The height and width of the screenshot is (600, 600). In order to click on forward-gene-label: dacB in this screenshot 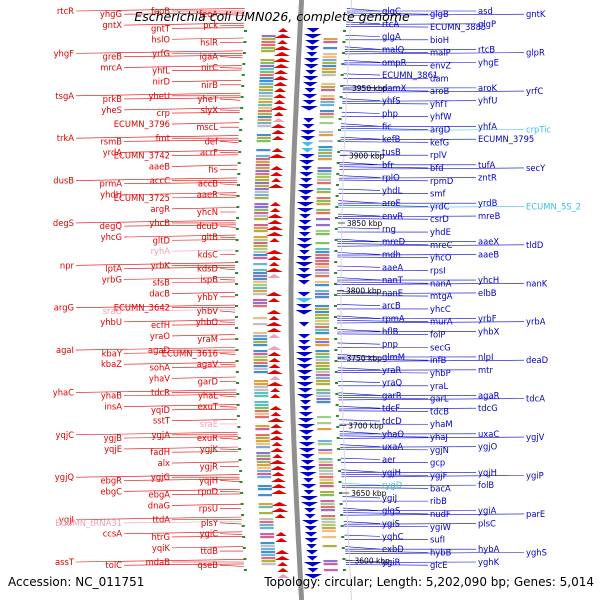, I will do `click(159, 294)`.